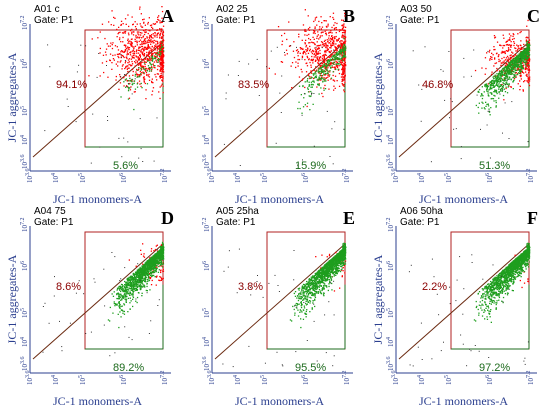 The height and width of the screenshot is (406, 550). I want to click on scatter-points, so click(285, 87).